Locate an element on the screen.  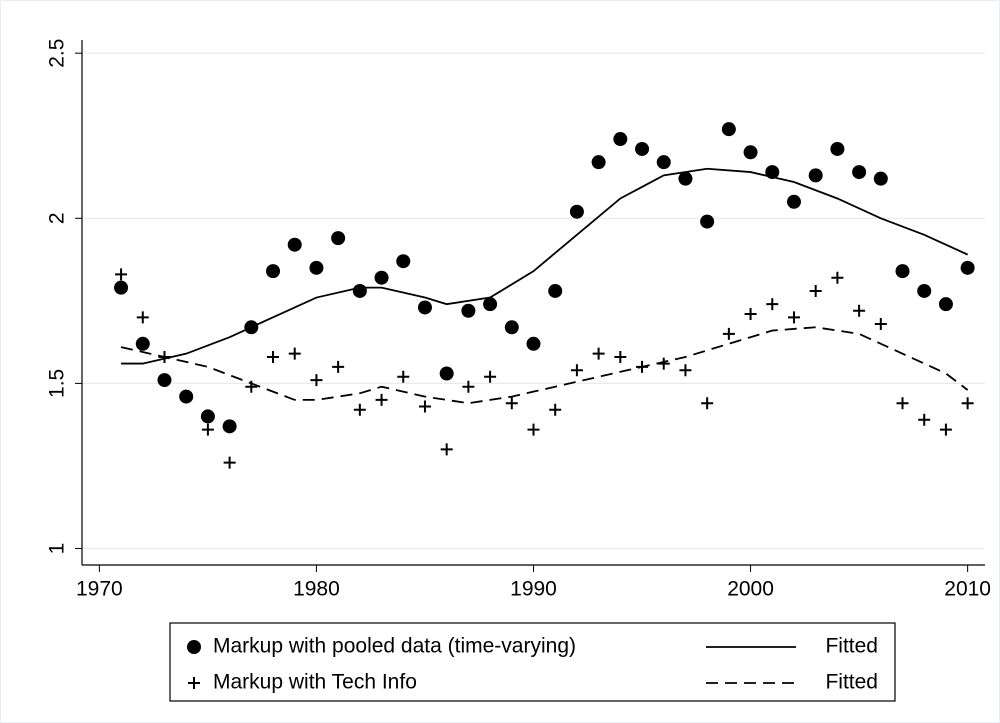
x-tick-label: 1980 is located at coordinates (316, 589).